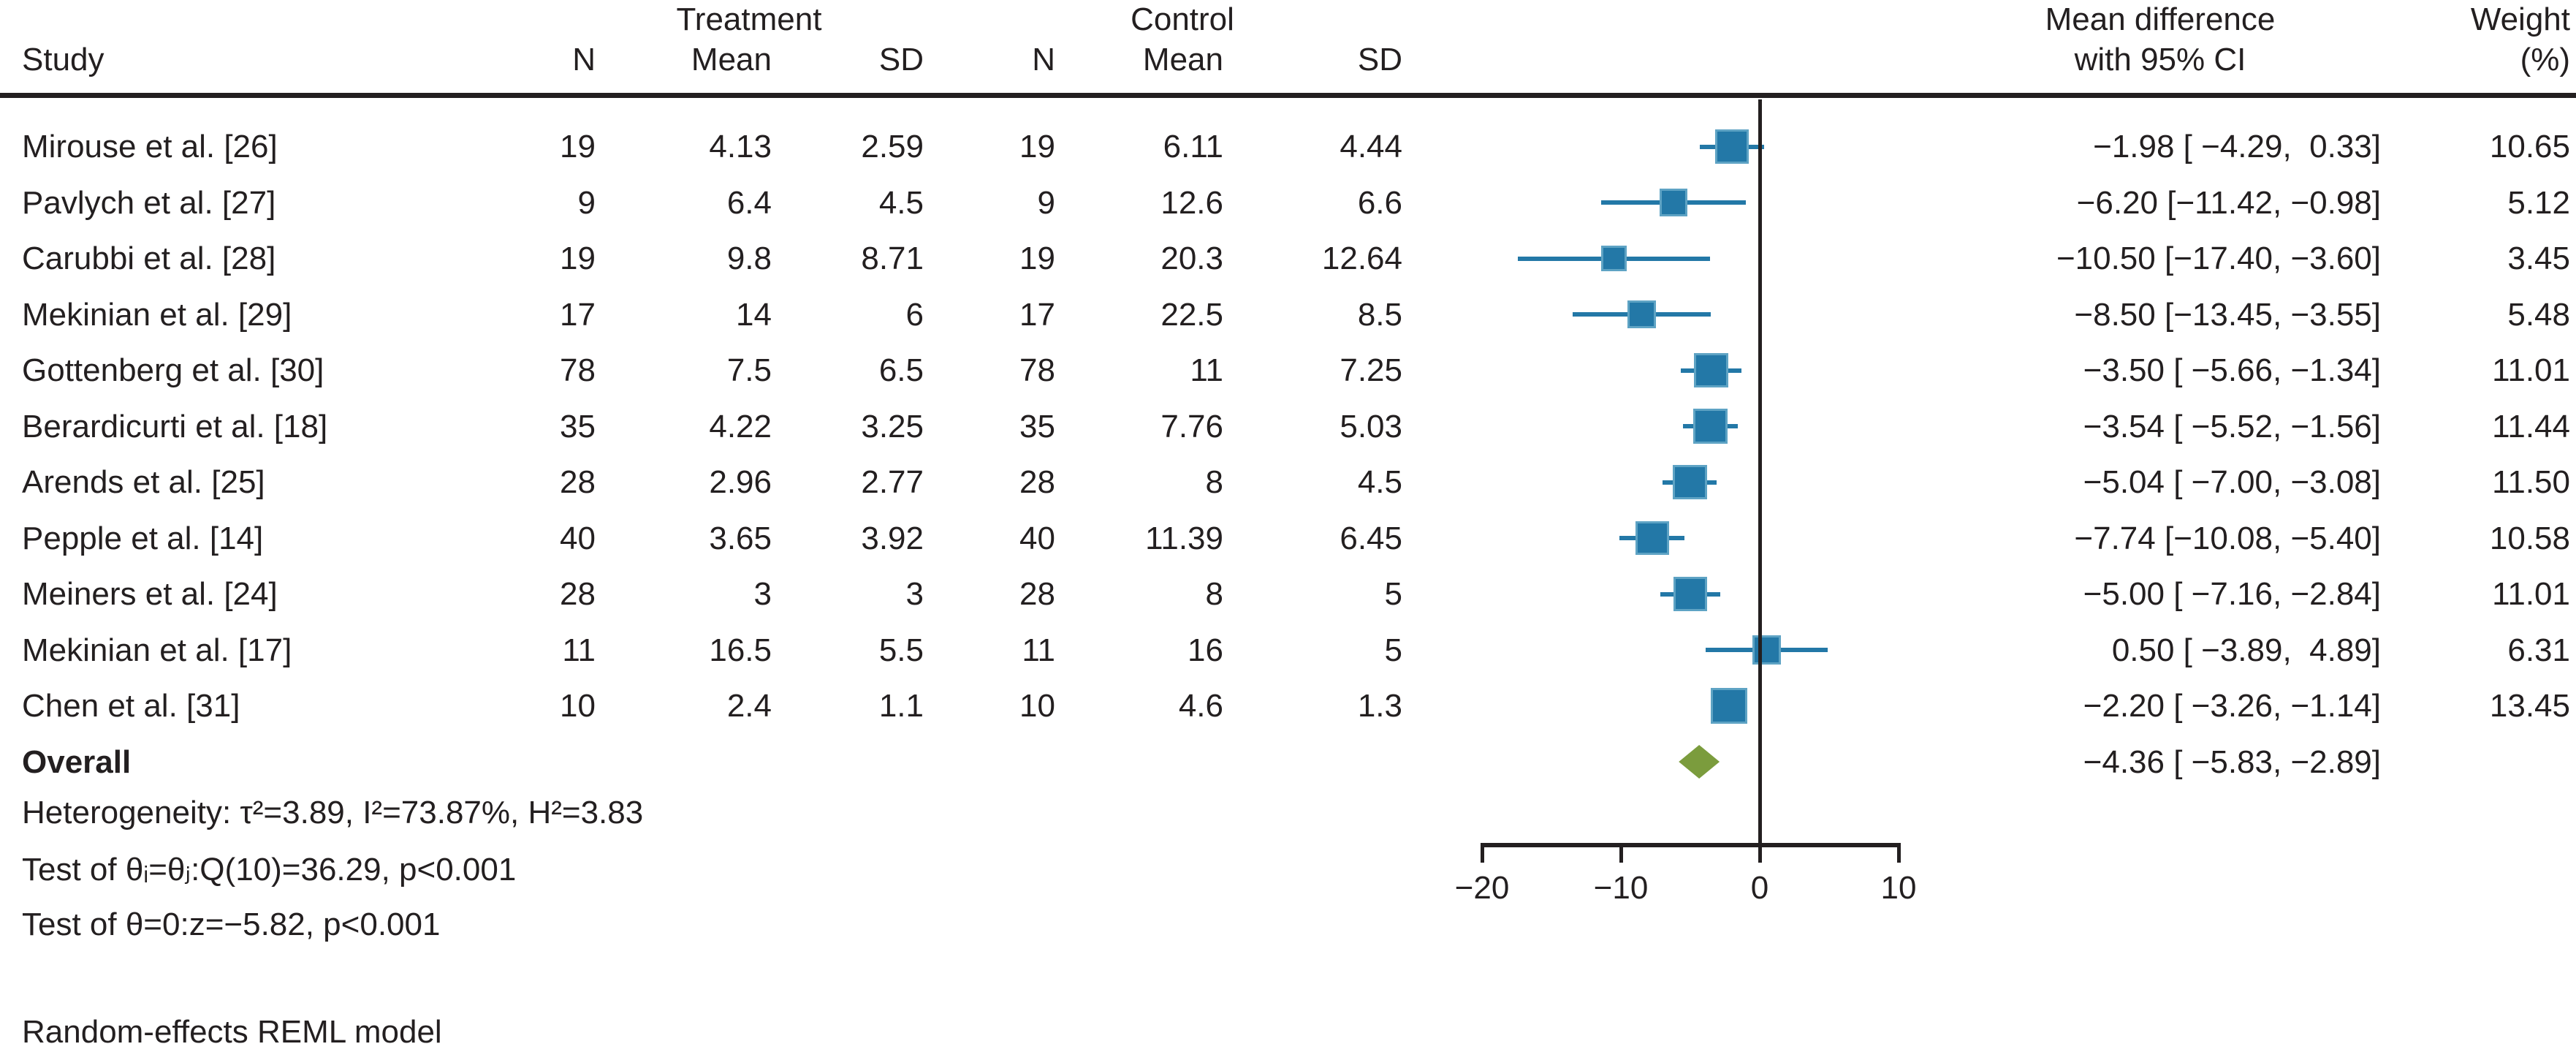 The height and width of the screenshot is (1052, 2576). What do you see at coordinates (2232, 761) in the screenshot?
I see `overall-ci-text: −4.36 [ −5.83, −2.89]` at bounding box center [2232, 761].